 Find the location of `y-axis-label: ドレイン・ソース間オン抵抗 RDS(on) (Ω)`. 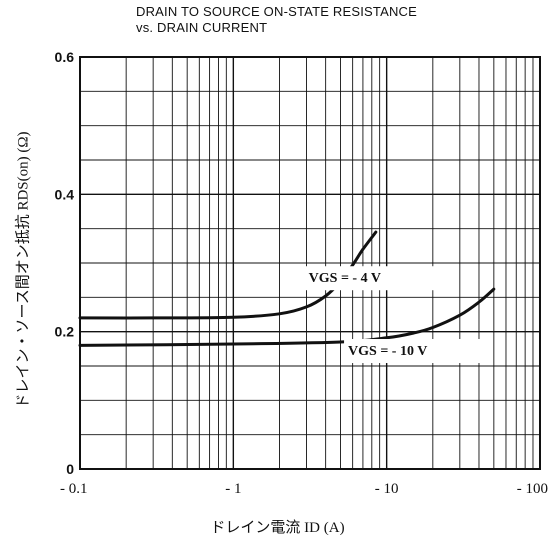

y-axis-label: ドレイン・ソース間オン抵抗 RDS(on) (Ω) is located at coordinates (23, 270).